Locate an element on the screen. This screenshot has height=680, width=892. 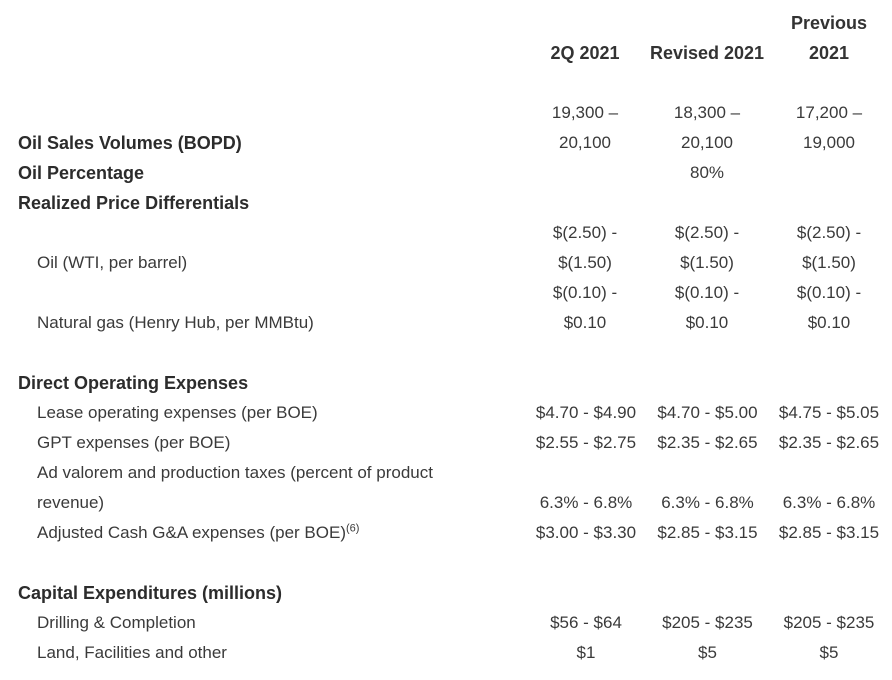
oil-sales-label: Oil Sales Volumes (BOPD) is located at coordinates (130, 143).